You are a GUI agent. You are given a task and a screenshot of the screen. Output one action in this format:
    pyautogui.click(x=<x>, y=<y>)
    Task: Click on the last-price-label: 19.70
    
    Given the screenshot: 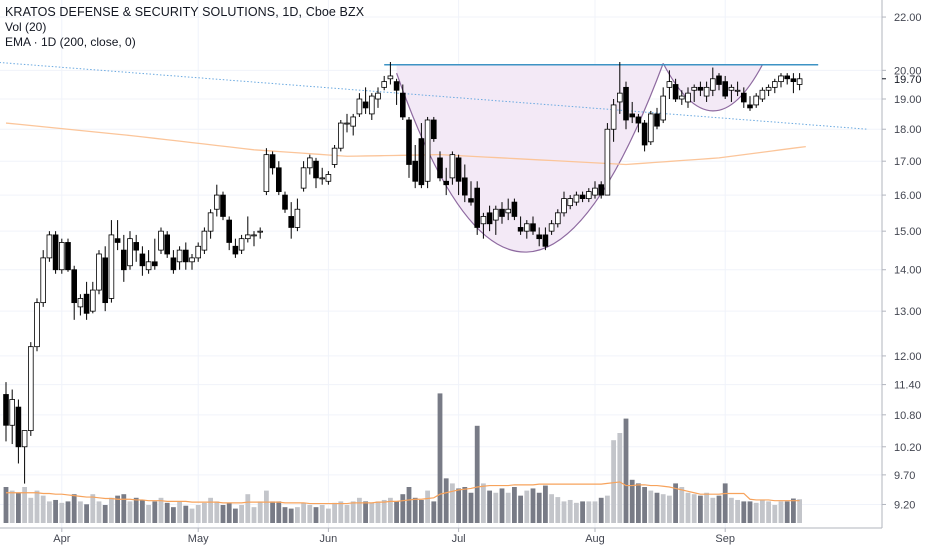 What is the action you would take?
    pyautogui.click(x=908, y=80)
    